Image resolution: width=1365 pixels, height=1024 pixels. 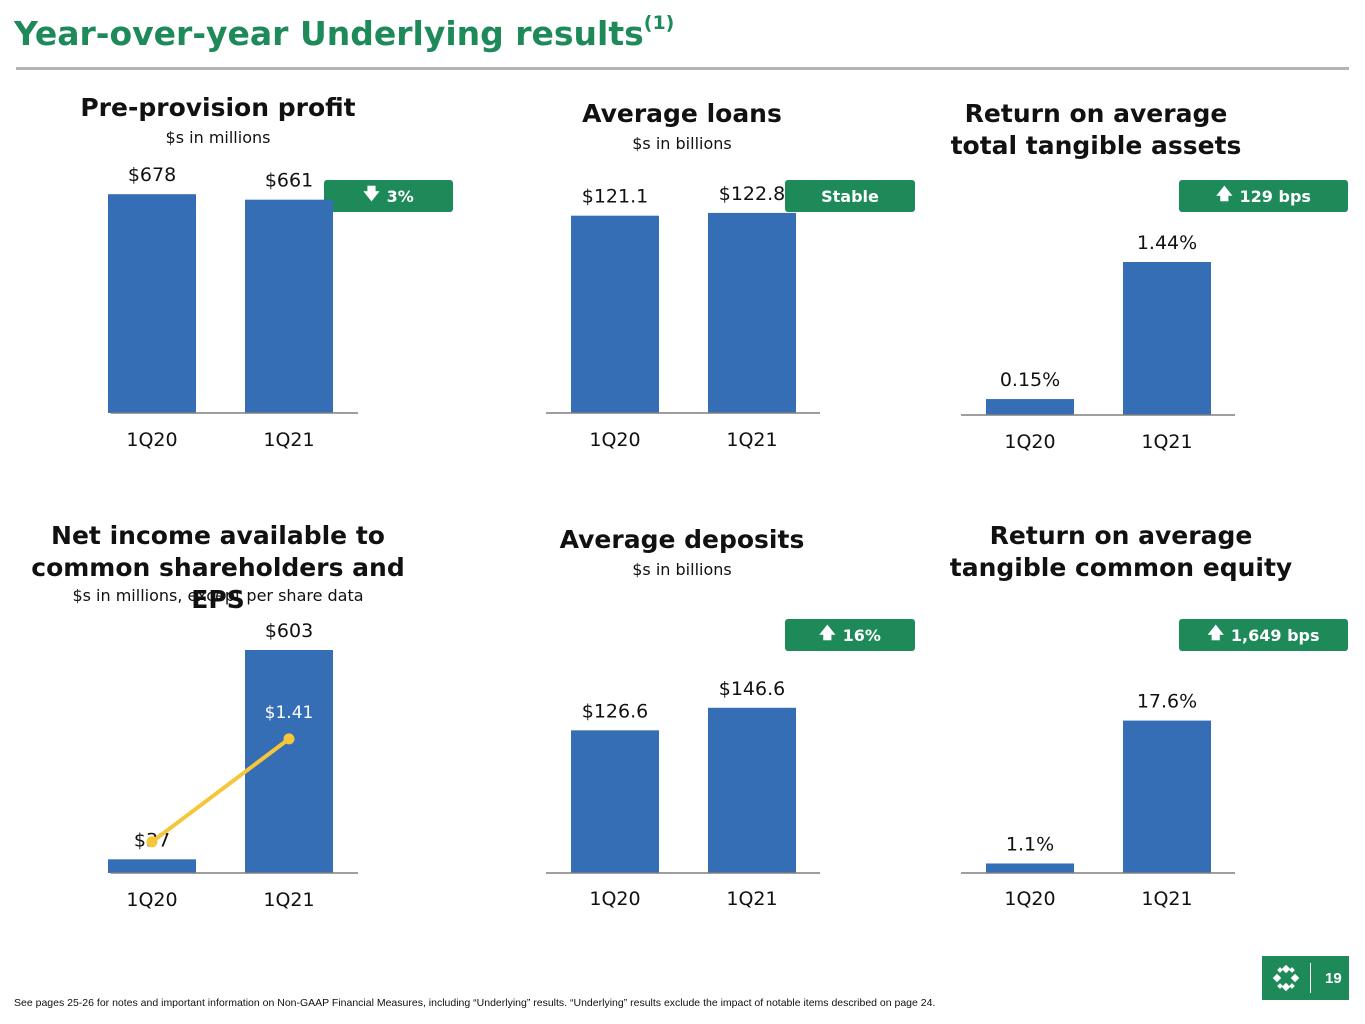 I want to click on chart-subtitle: $s in millions, so click(x=218, y=137).